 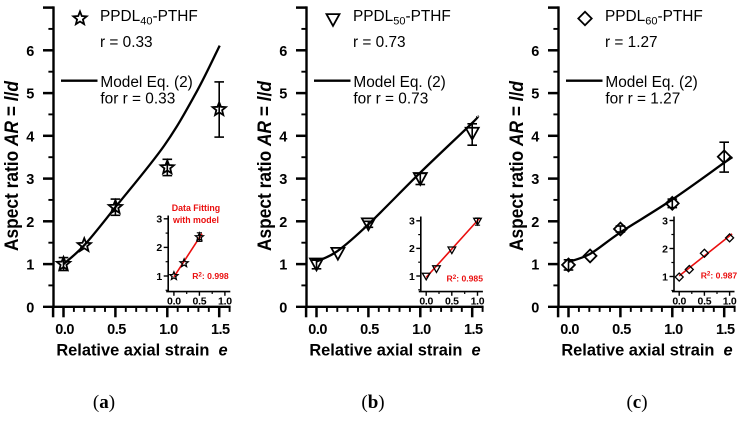 I want to click on svg-text: PPDL60-PTHF, so click(x=654, y=18).